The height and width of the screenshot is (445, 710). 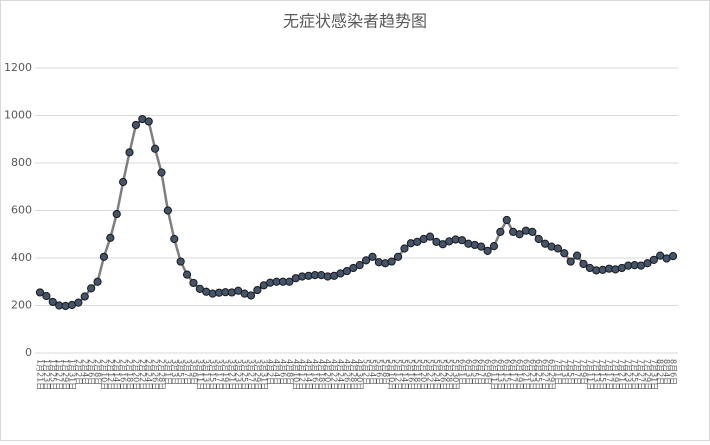 I want to click on x-tick-label: 2月14日, so click(x=116, y=374).